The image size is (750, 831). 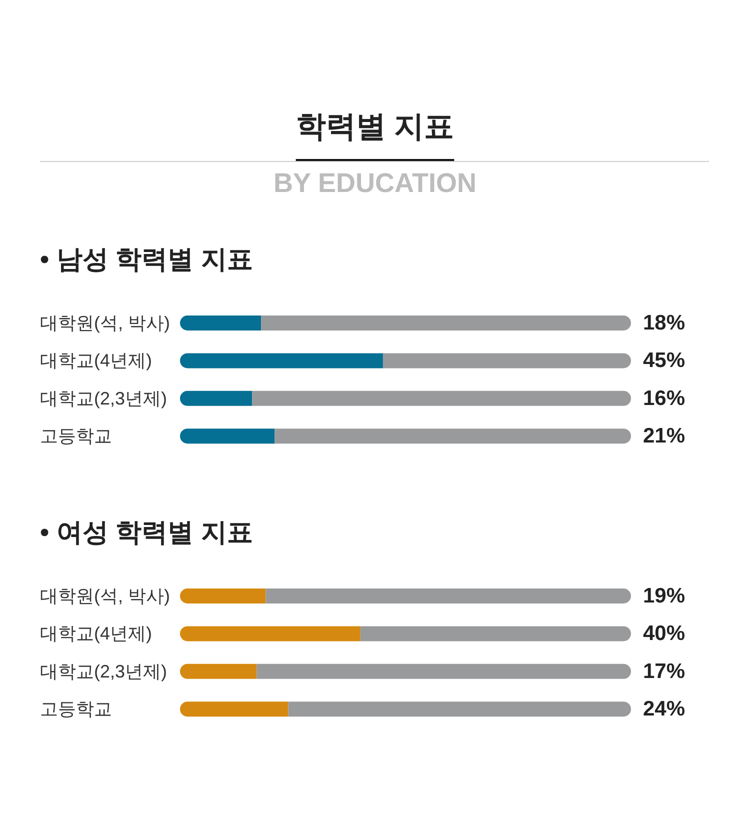 What do you see at coordinates (146, 259) in the screenshot?
I see `chart-title: • 남성 학력별 지표` at bounding box center [146, 259].